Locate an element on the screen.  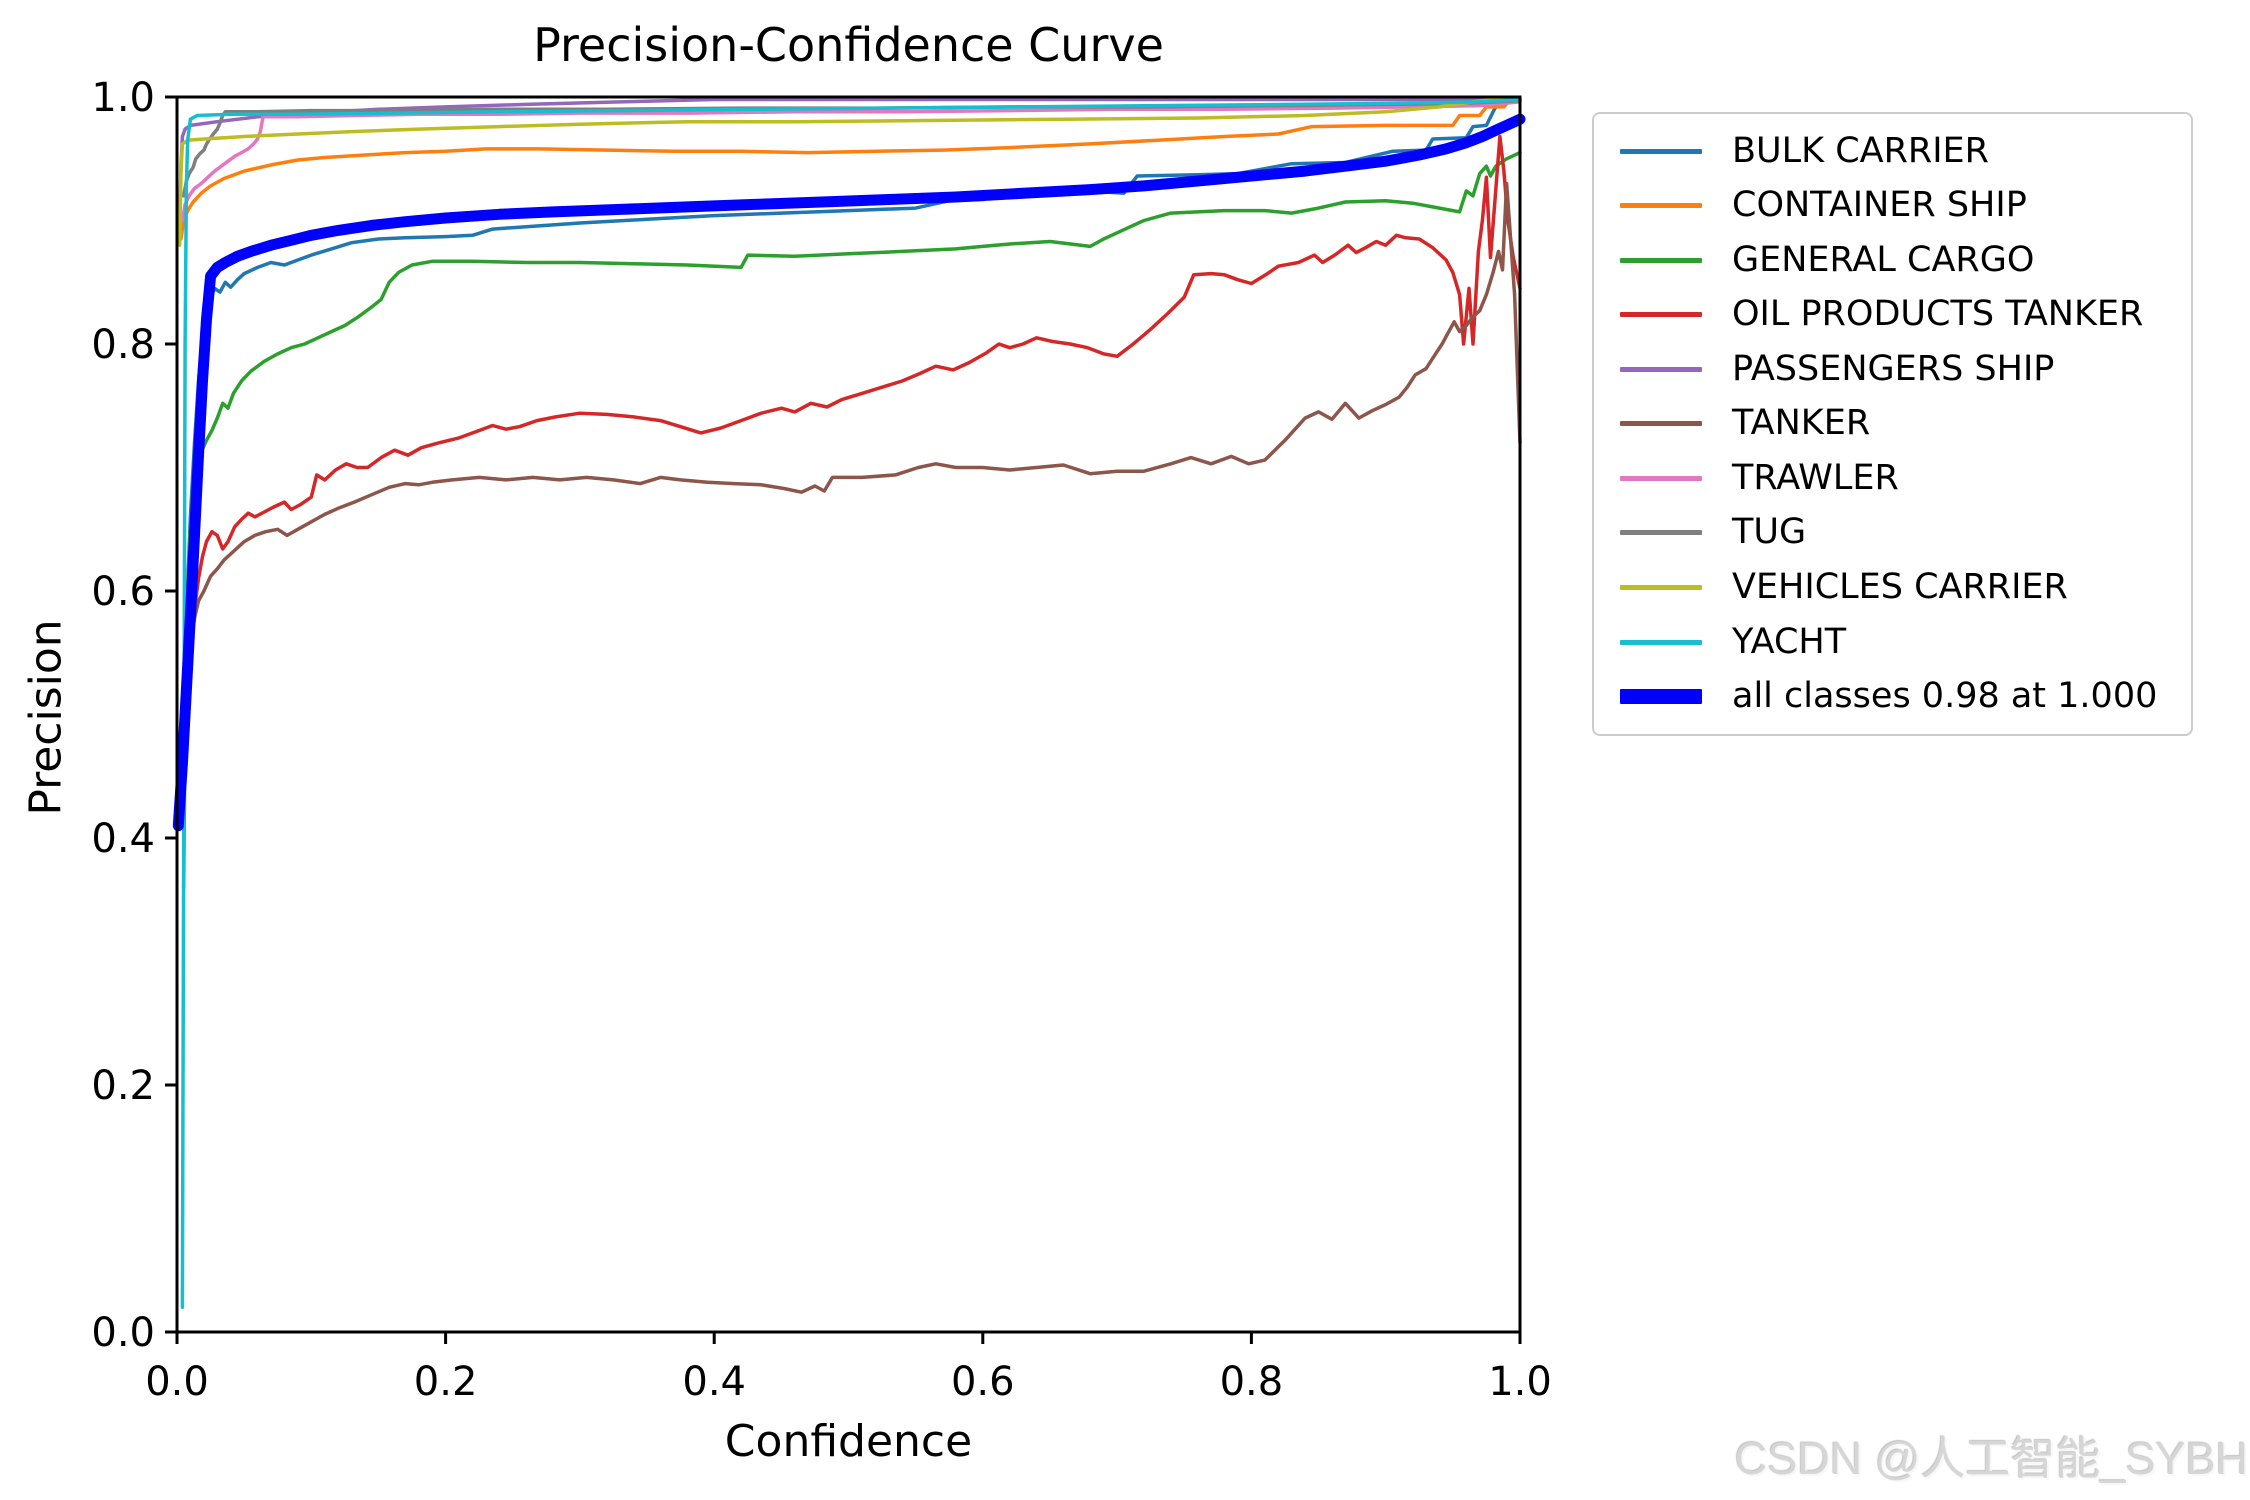
legend-label: GENERAL CARGO is located at coordinates (1883, 259).